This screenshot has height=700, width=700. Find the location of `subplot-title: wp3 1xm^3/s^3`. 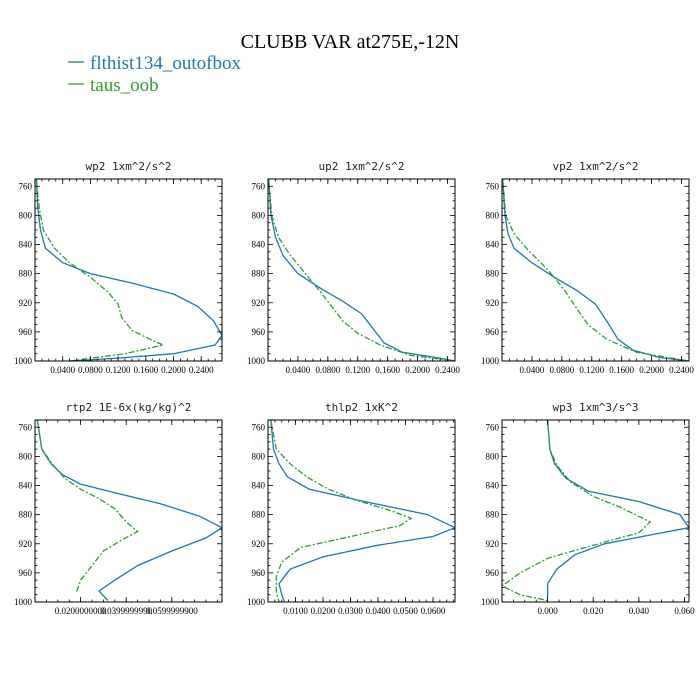

subplot-title: wp3 1xm^3/s^3 is located at coordinates (595, 407).